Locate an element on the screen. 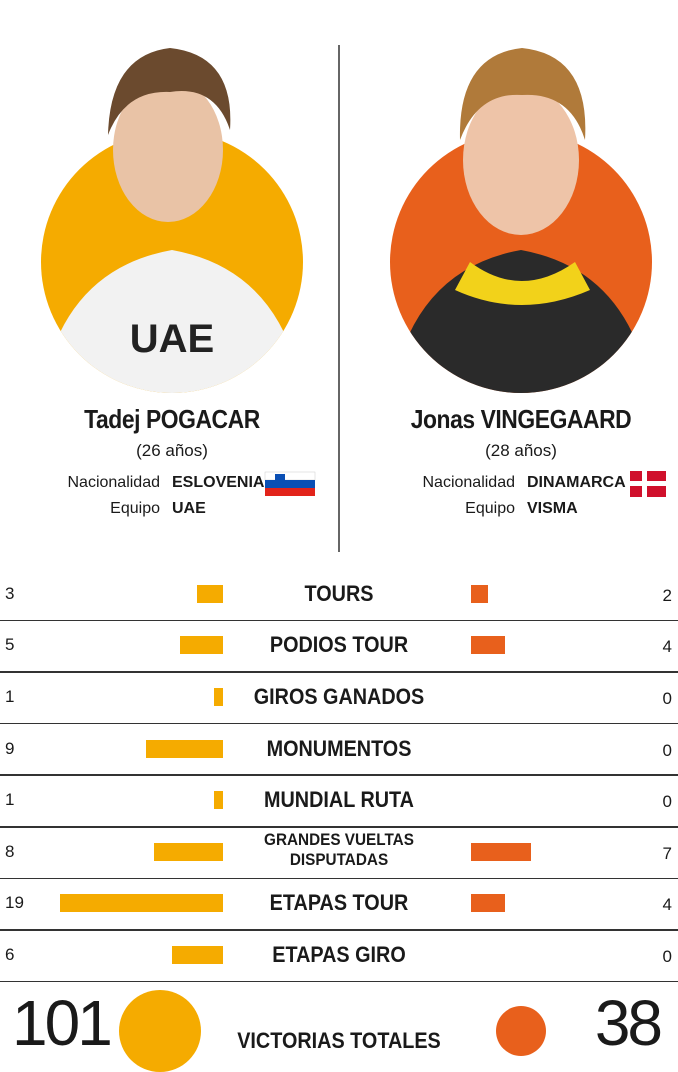 This screenshot has width=678, height=1072. value-label: 5 is located at coordinates (10, 645).